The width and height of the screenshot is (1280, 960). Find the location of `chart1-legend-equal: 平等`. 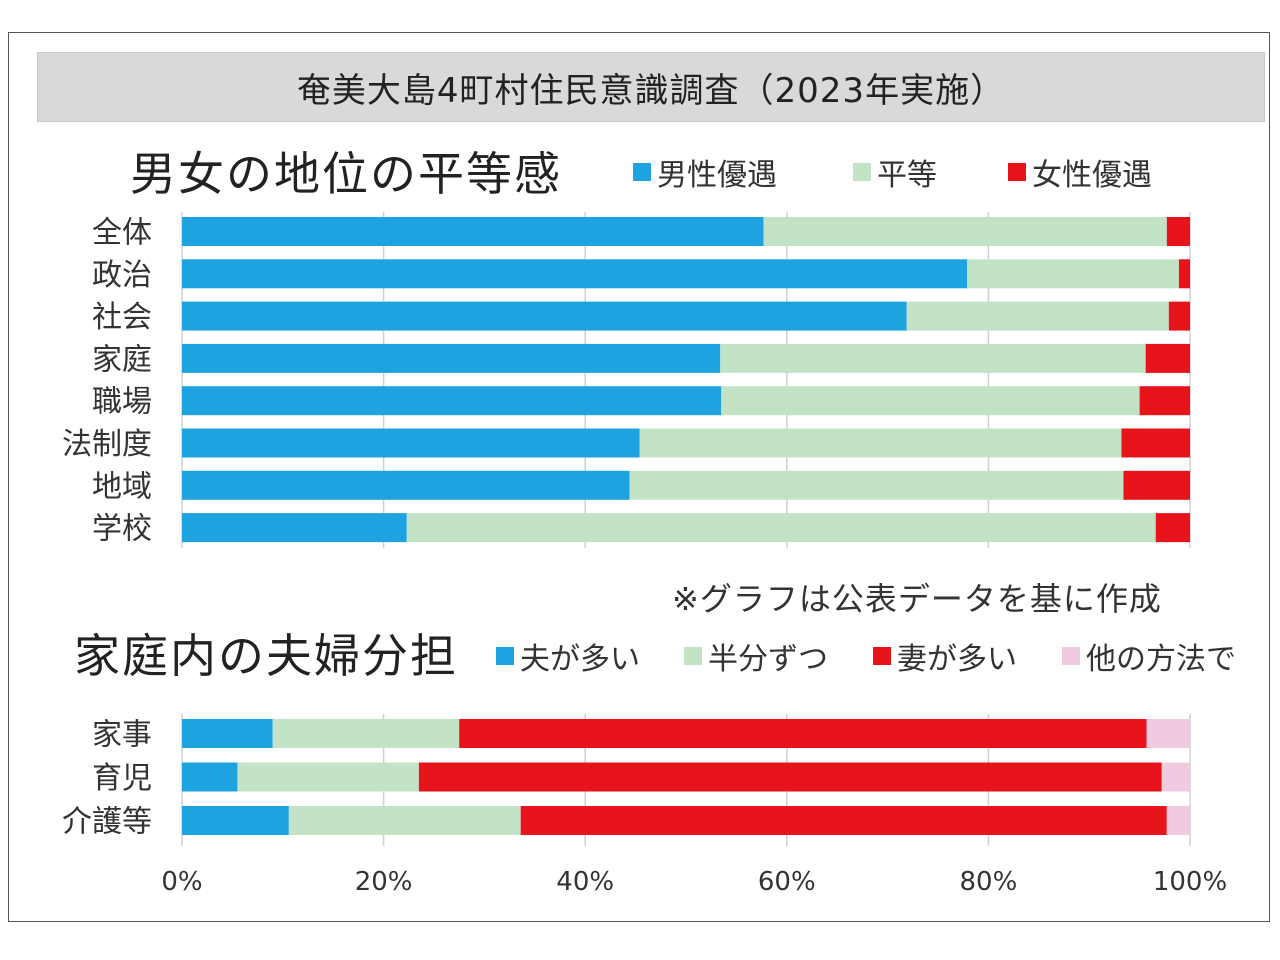

chart1-legend-equal: 平等 is located at coordinates (895, 172).